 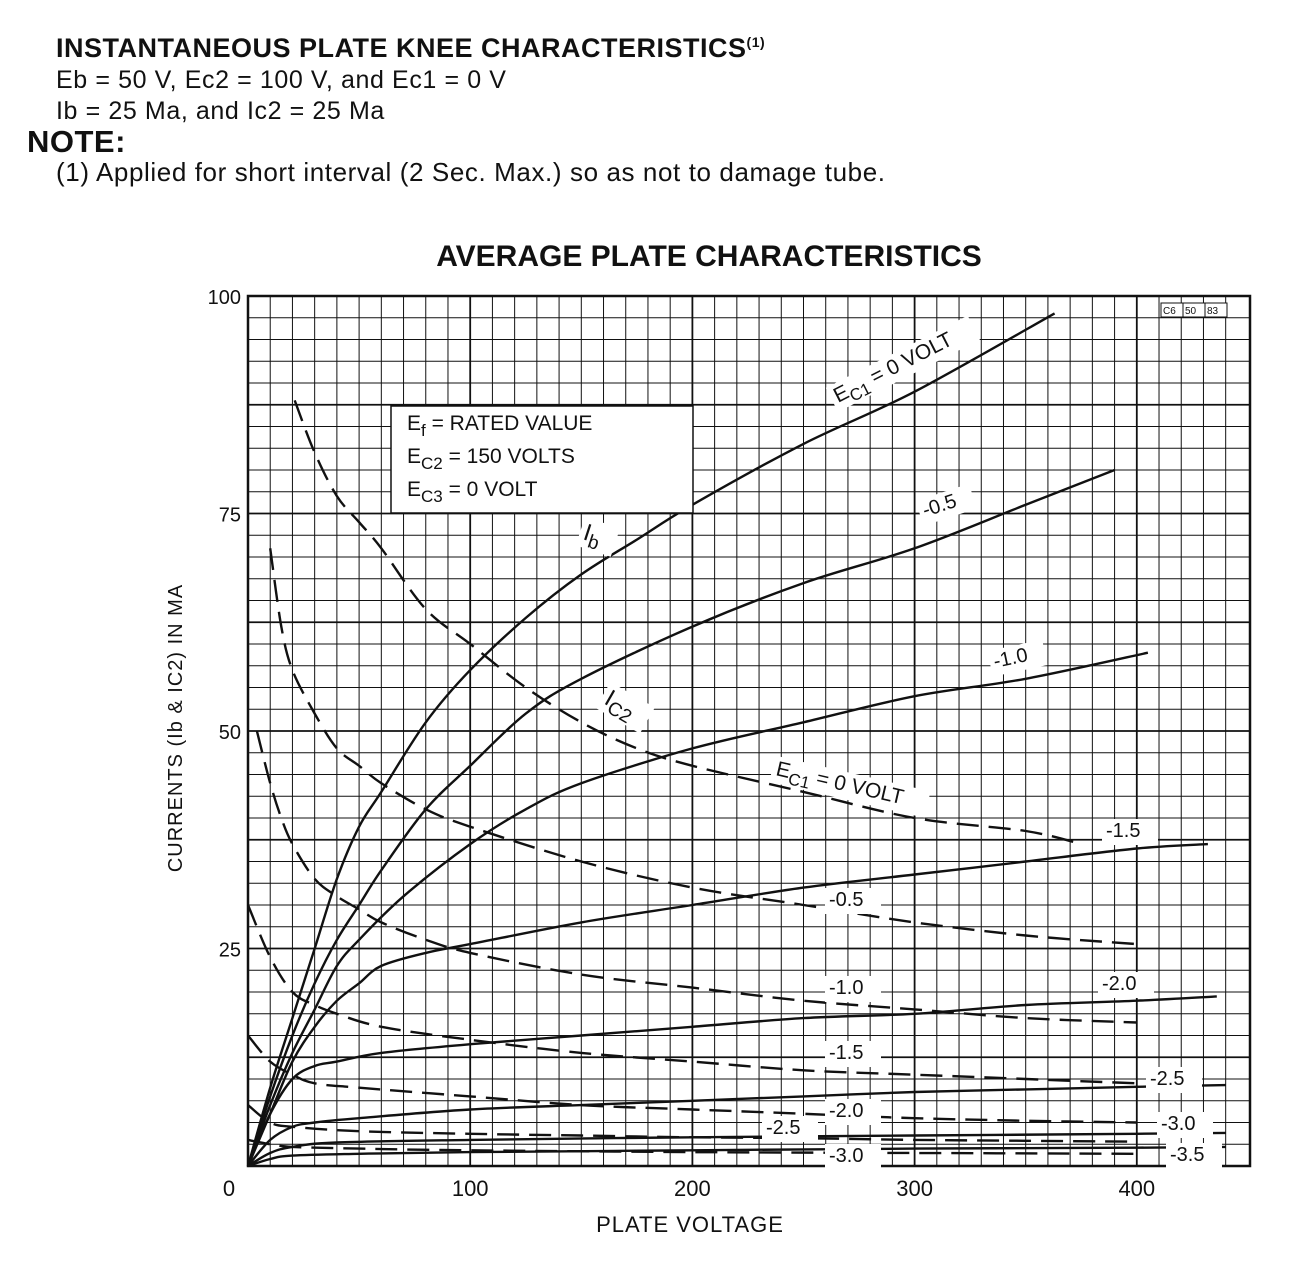 What do you see at coordinates (1178, 1124) in the screenshot?
I see `series-label-6: -3.0` at bounding box center [1178, 1124].